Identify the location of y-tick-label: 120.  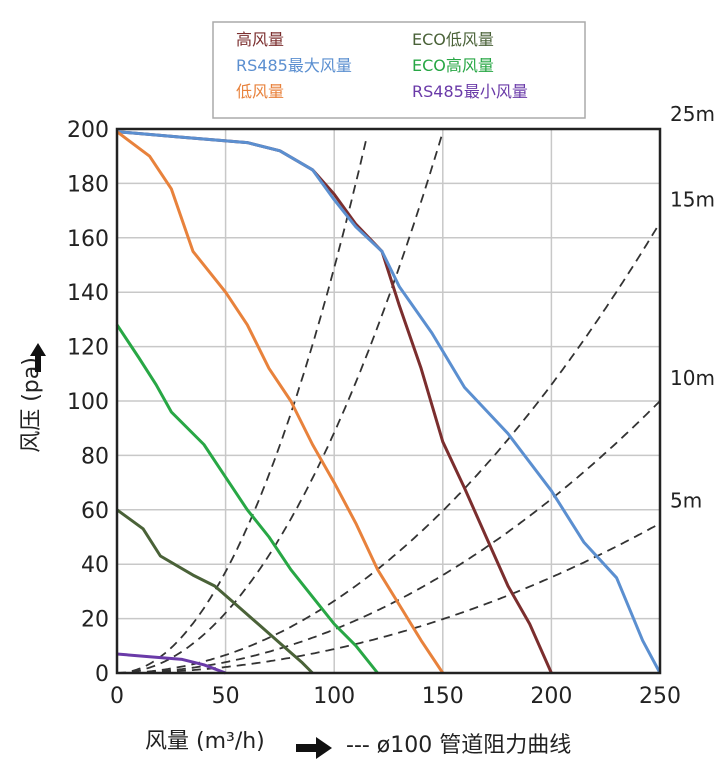
(88, 348).